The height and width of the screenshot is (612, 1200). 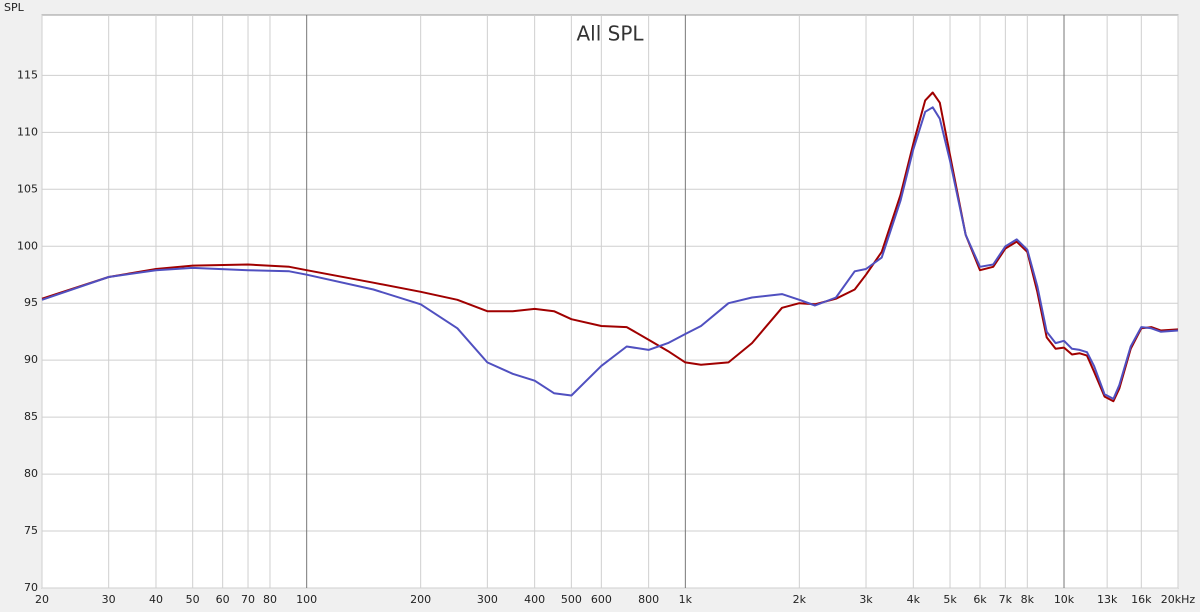 I want to click on y-tick-label: 85, so click(x=31, y=416).